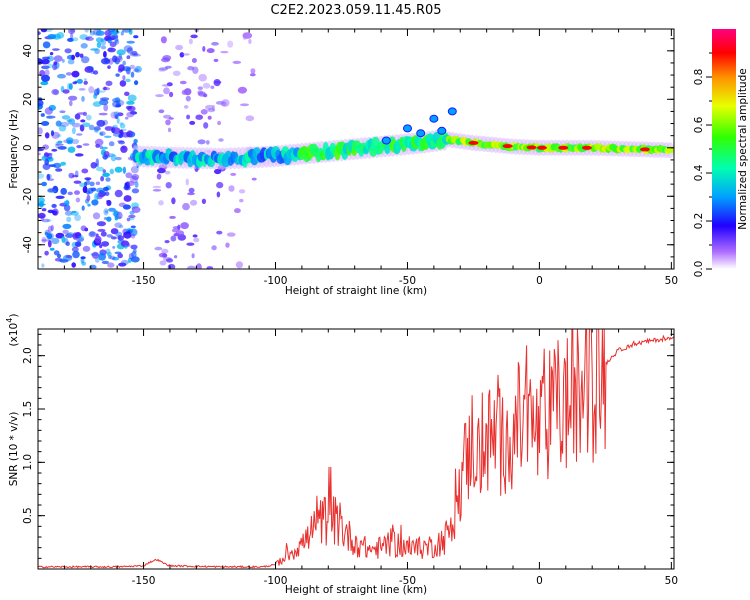 The width and height of the screenshot is (750, 600). Describe the element at coordinates (28, 50) in the screenshot. I see `y-tick-label: 40` at that location.